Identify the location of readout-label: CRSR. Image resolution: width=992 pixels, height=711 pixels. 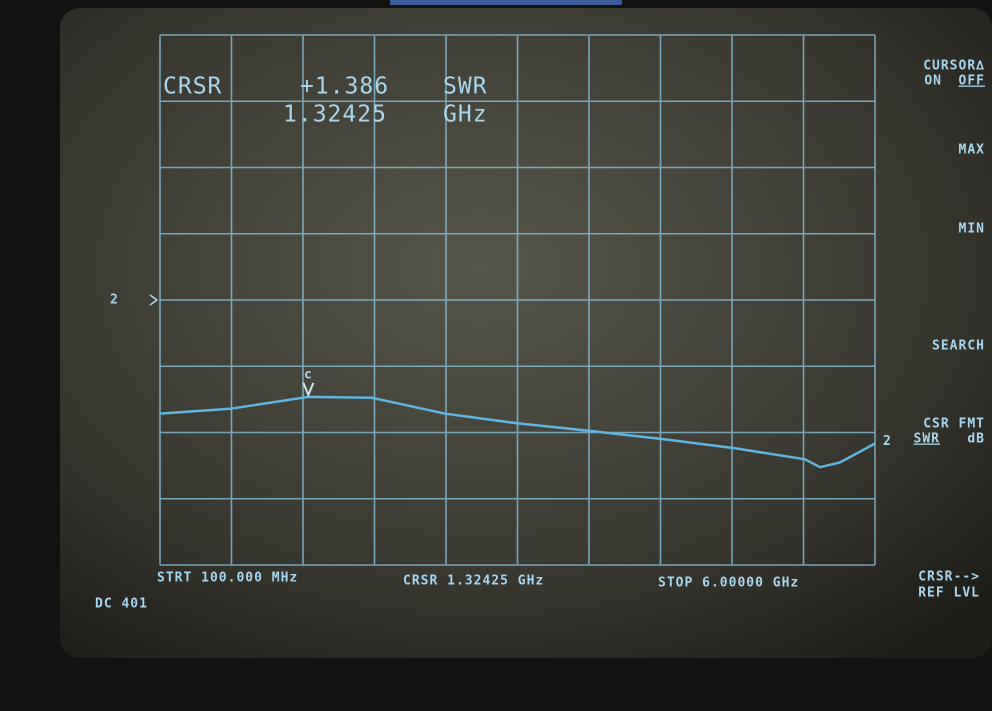
(192, 87).